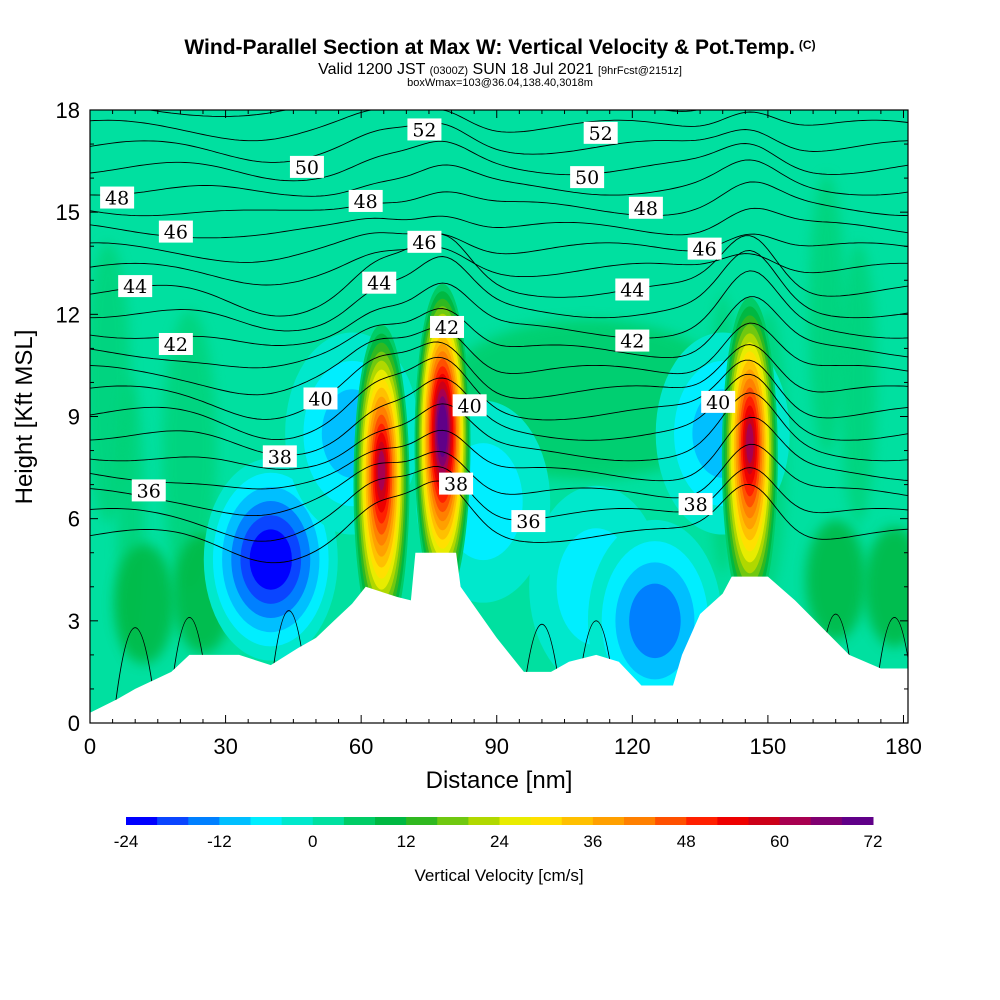 The image size is (1000, 1000). Describe the element at coordinates (90, 746) in the screenshot. I see `x-tick-label: 0` at that location.